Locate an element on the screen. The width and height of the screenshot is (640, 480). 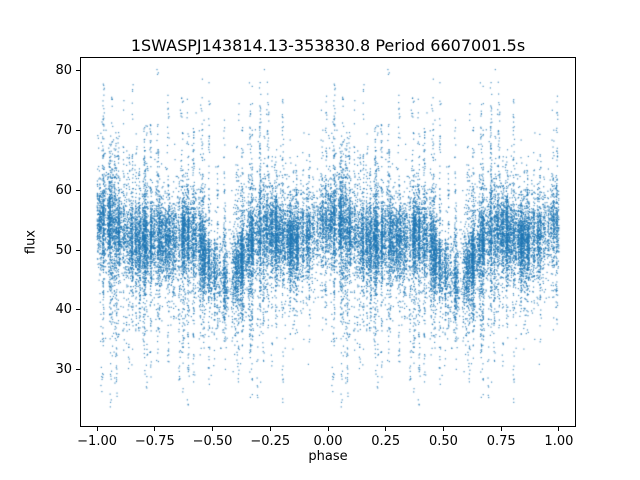
x-tick-label: 0.50 is located at coordinates (443, 441).